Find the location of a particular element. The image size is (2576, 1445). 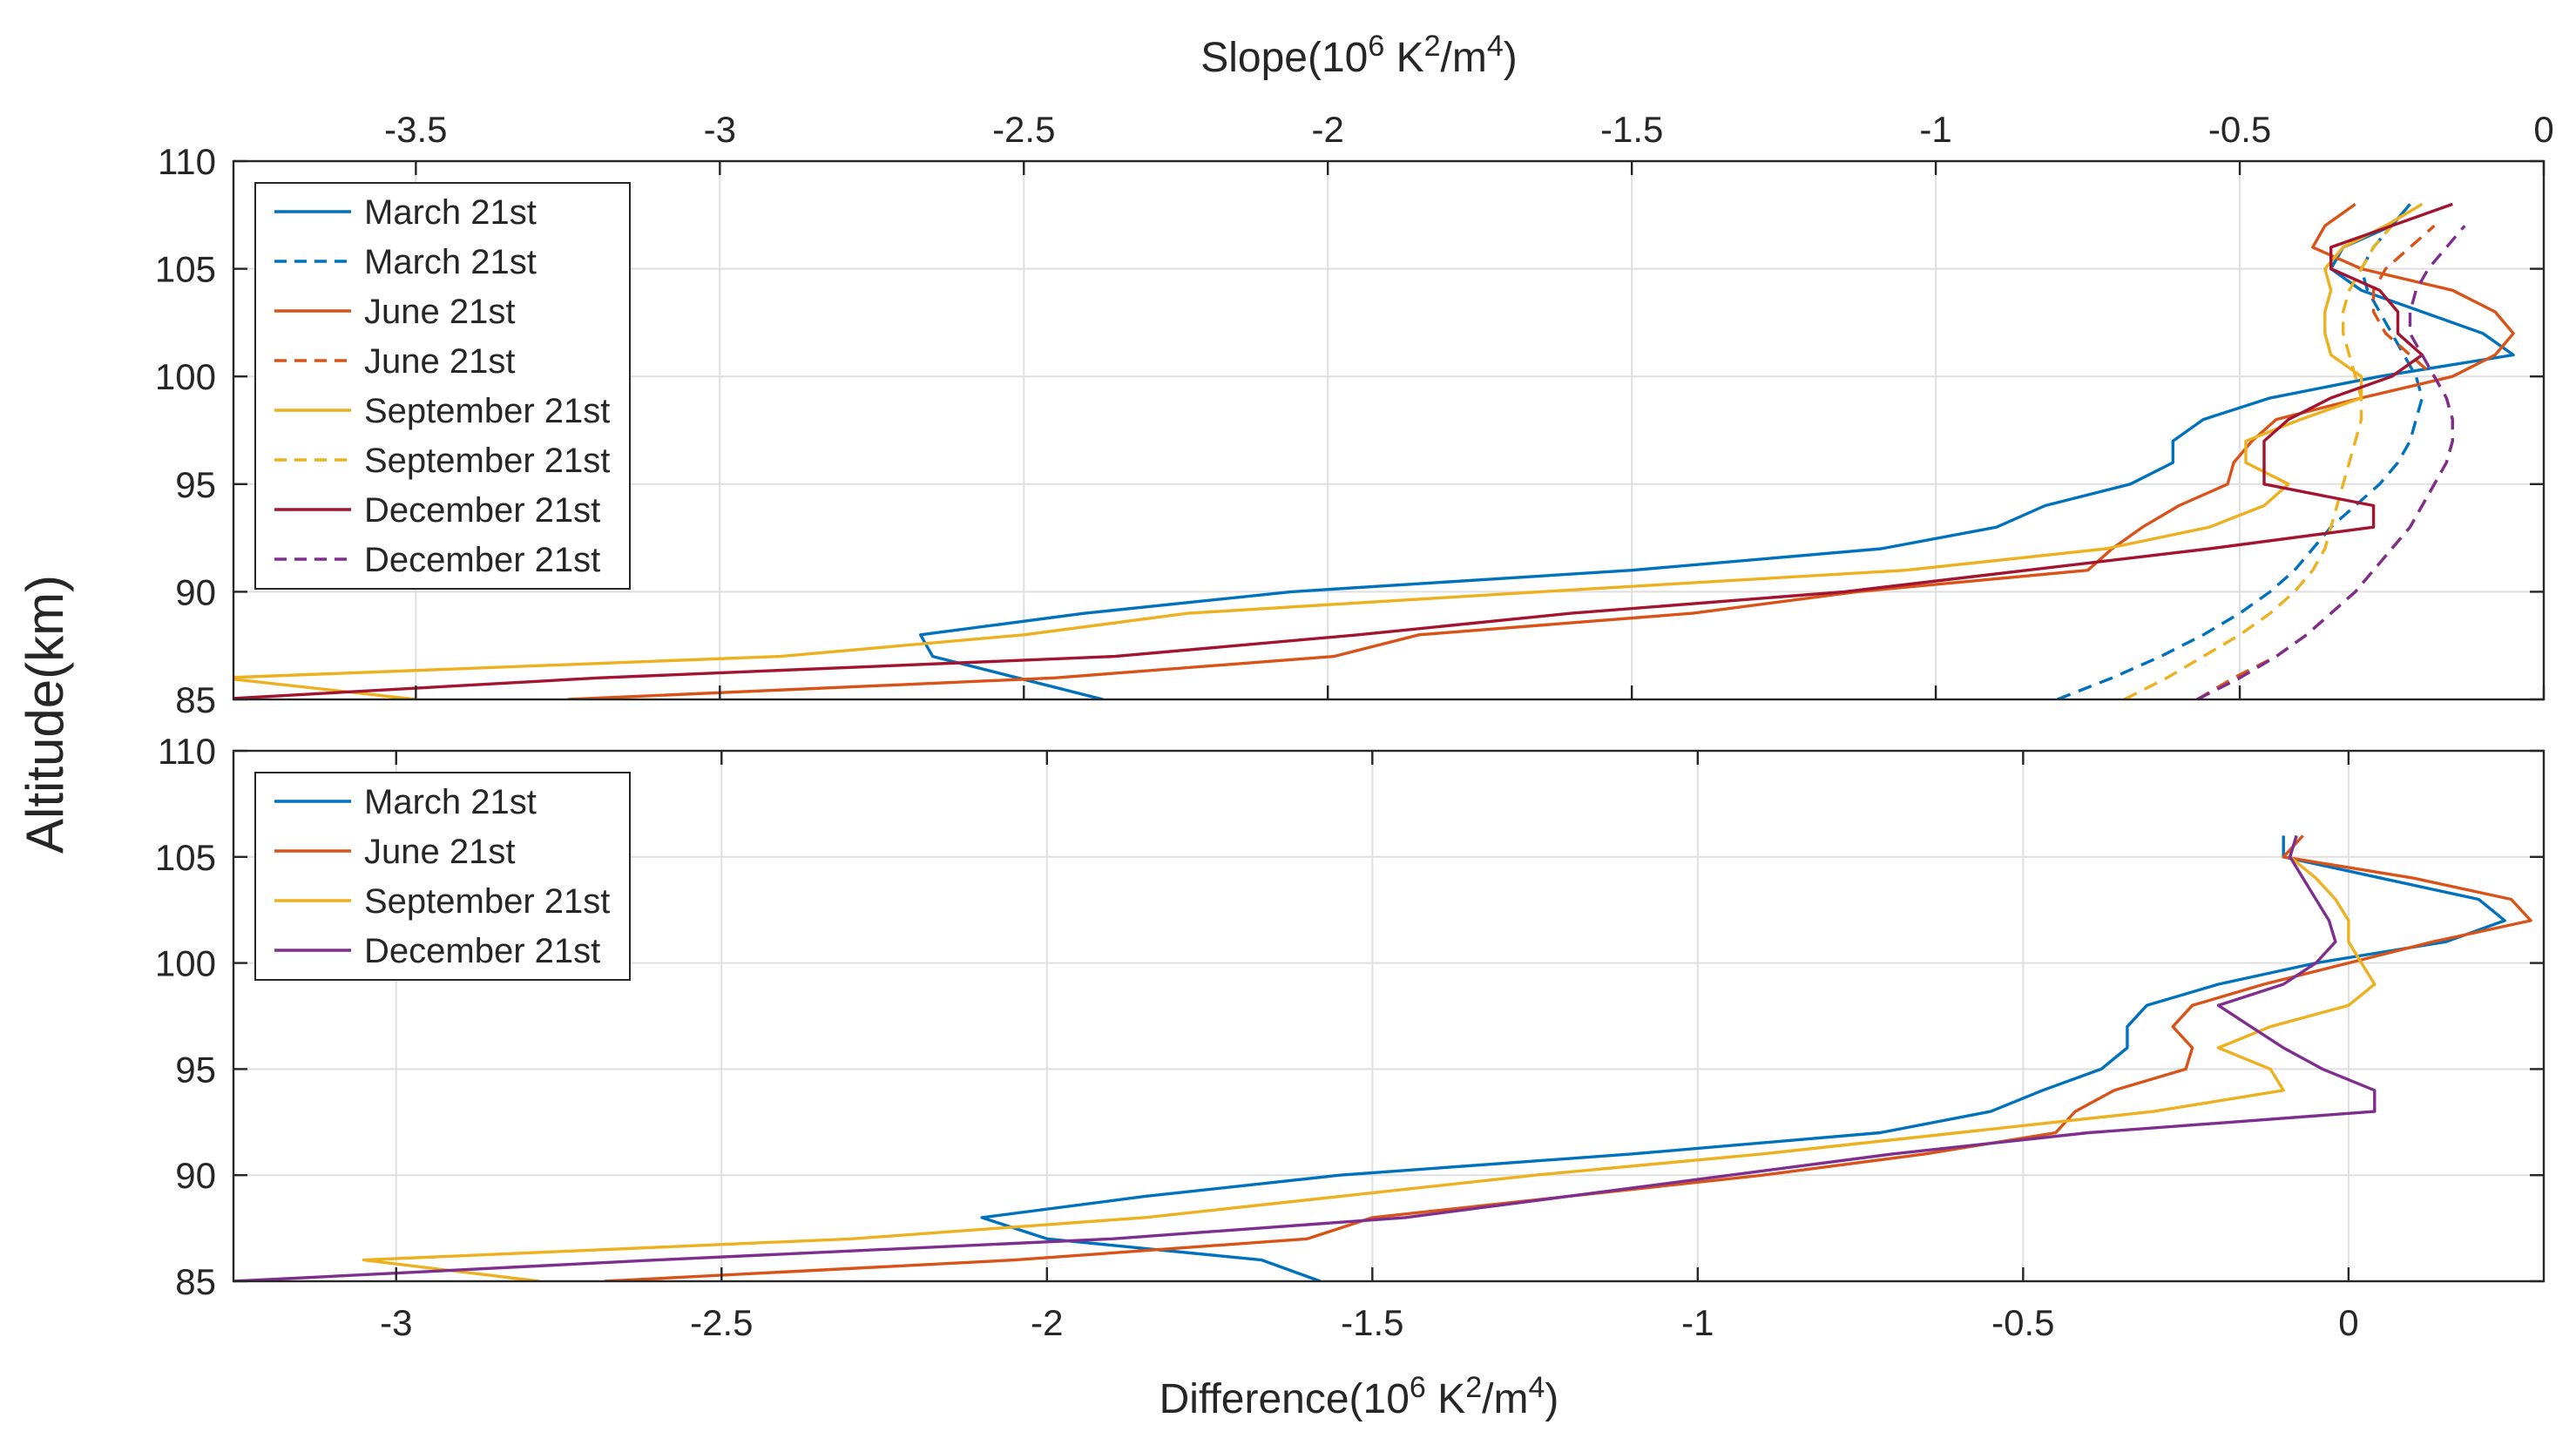

difference-x-tick-label: -3 is located at coordinates (396, 1322).